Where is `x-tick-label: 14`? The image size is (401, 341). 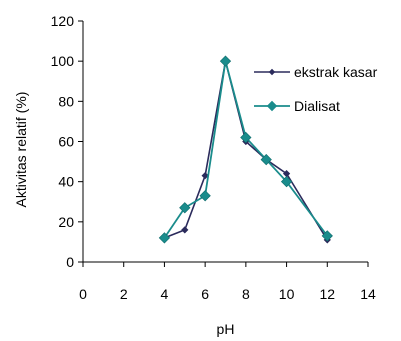 x-tick-label: 14 is located at coordinates (368, 294).